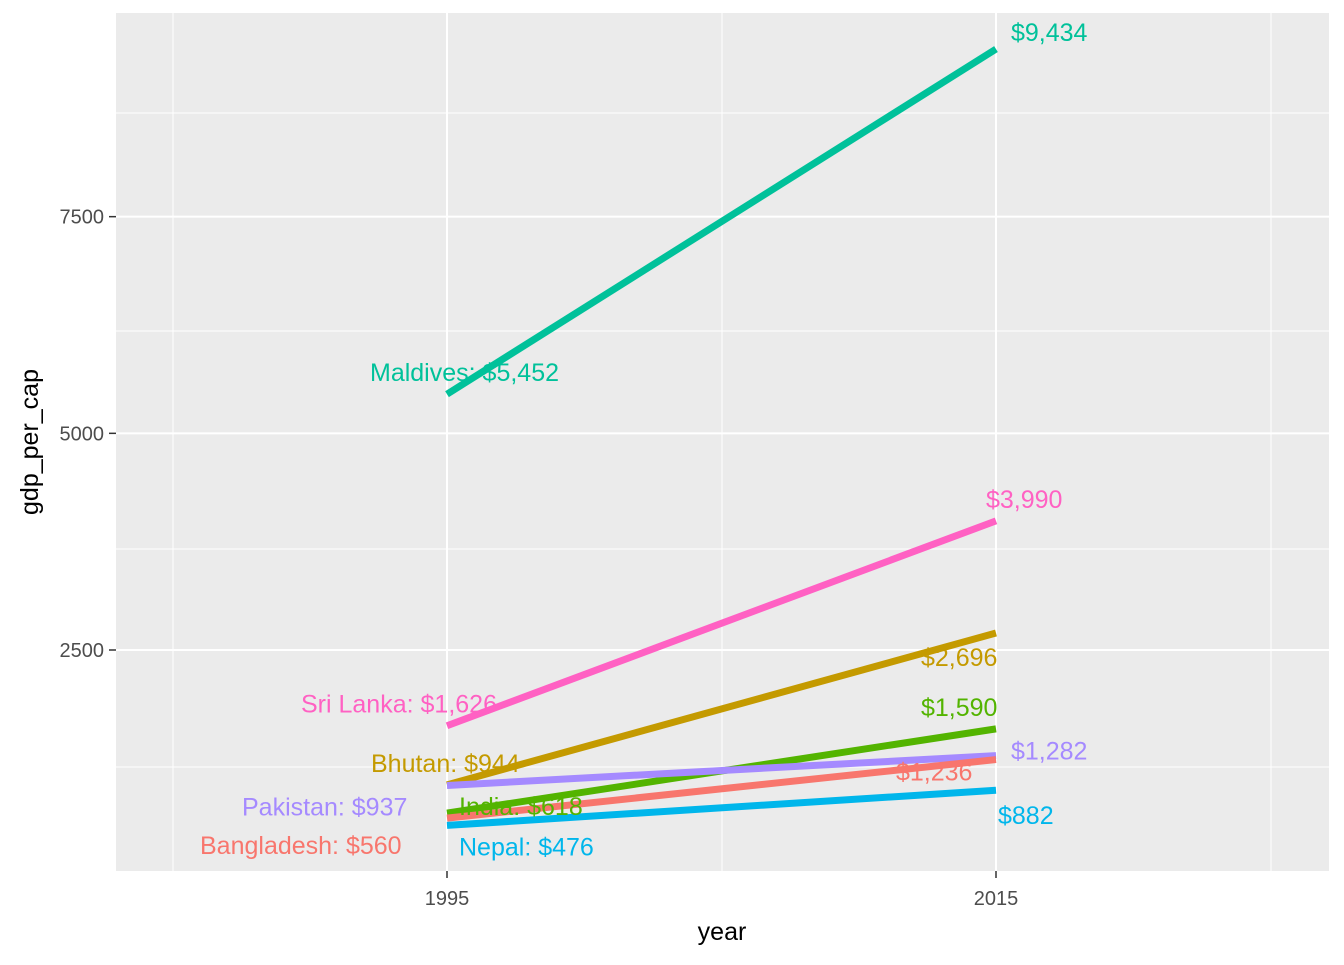  Describe the element at coordinates (82, 651) in the screenshot. I see `y-tick-label: 2500` at that location.